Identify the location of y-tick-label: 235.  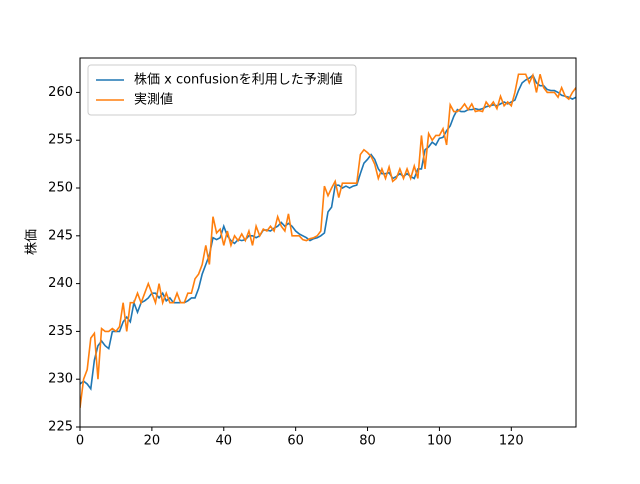
(60, 331).